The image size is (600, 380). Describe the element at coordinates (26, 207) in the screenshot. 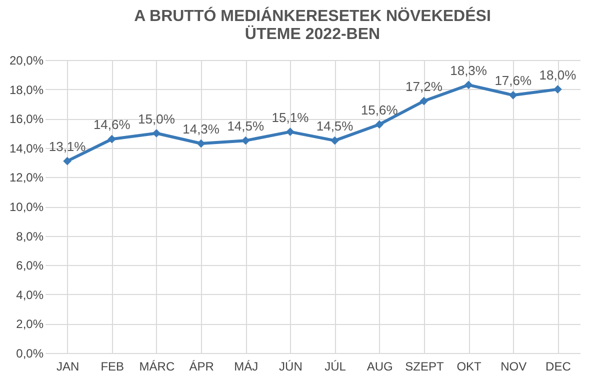

I see `y-tick-label: 10,0%` at that location.